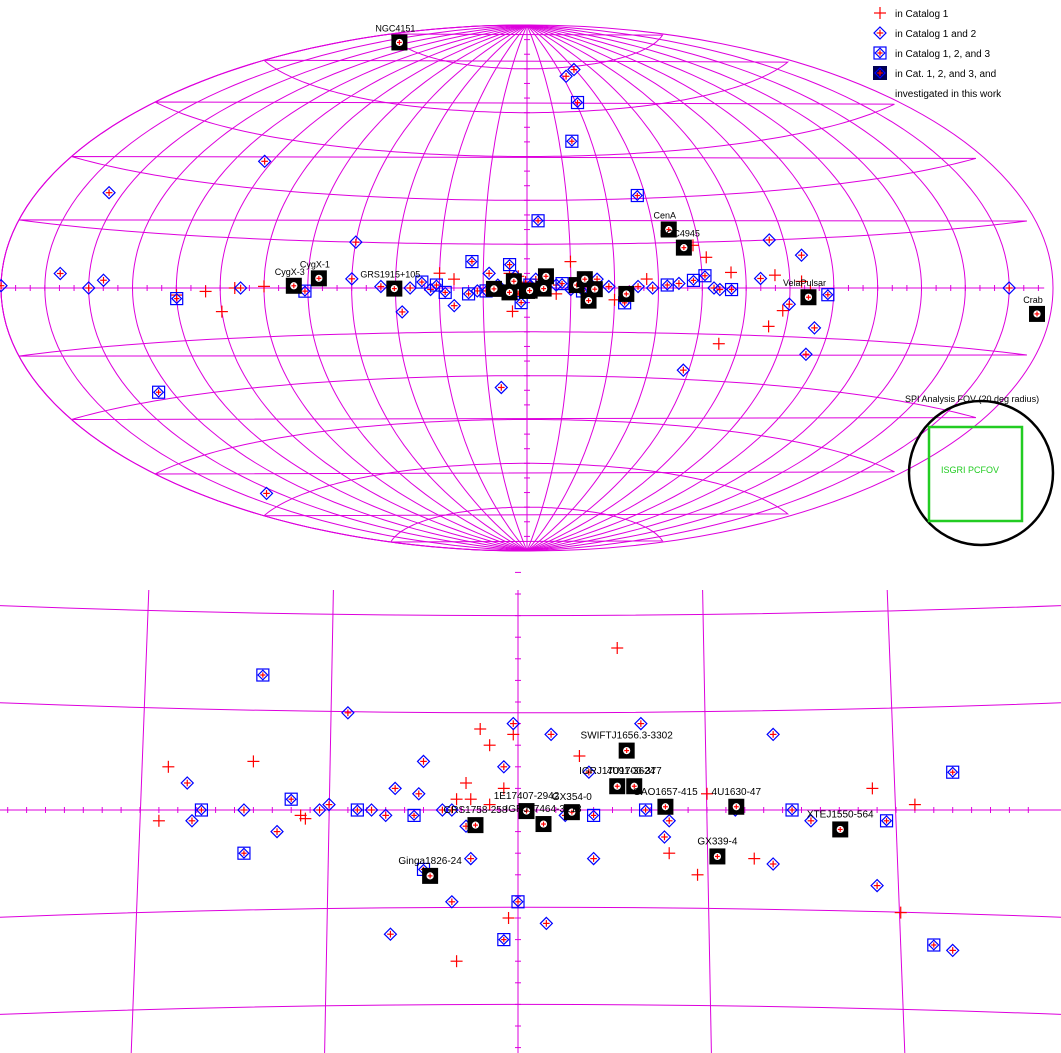 The width and height of the screenshot is (1061, 1053). Describe the element at coordinates (430, 861) in the screenshot. I see `zoom-source-label: Ginga1826-24` at that location.